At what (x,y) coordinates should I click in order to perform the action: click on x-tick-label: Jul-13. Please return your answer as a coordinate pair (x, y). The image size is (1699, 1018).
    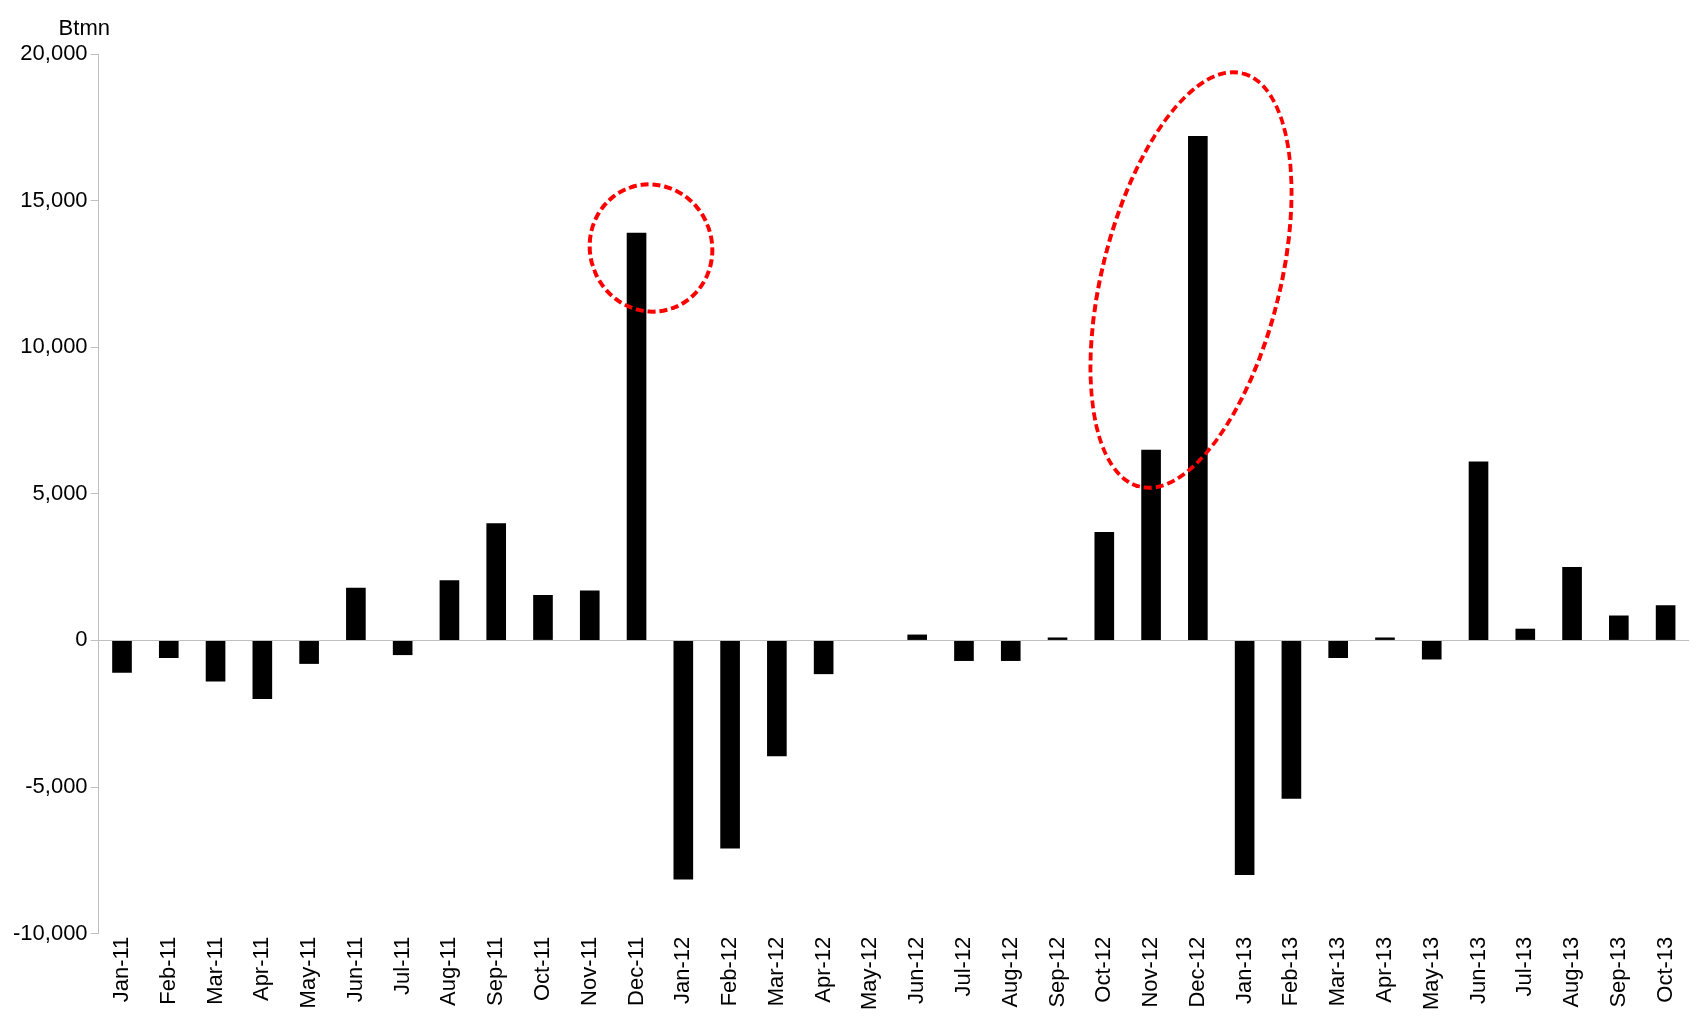
    Looking at the image, I should click on (1524, 966).